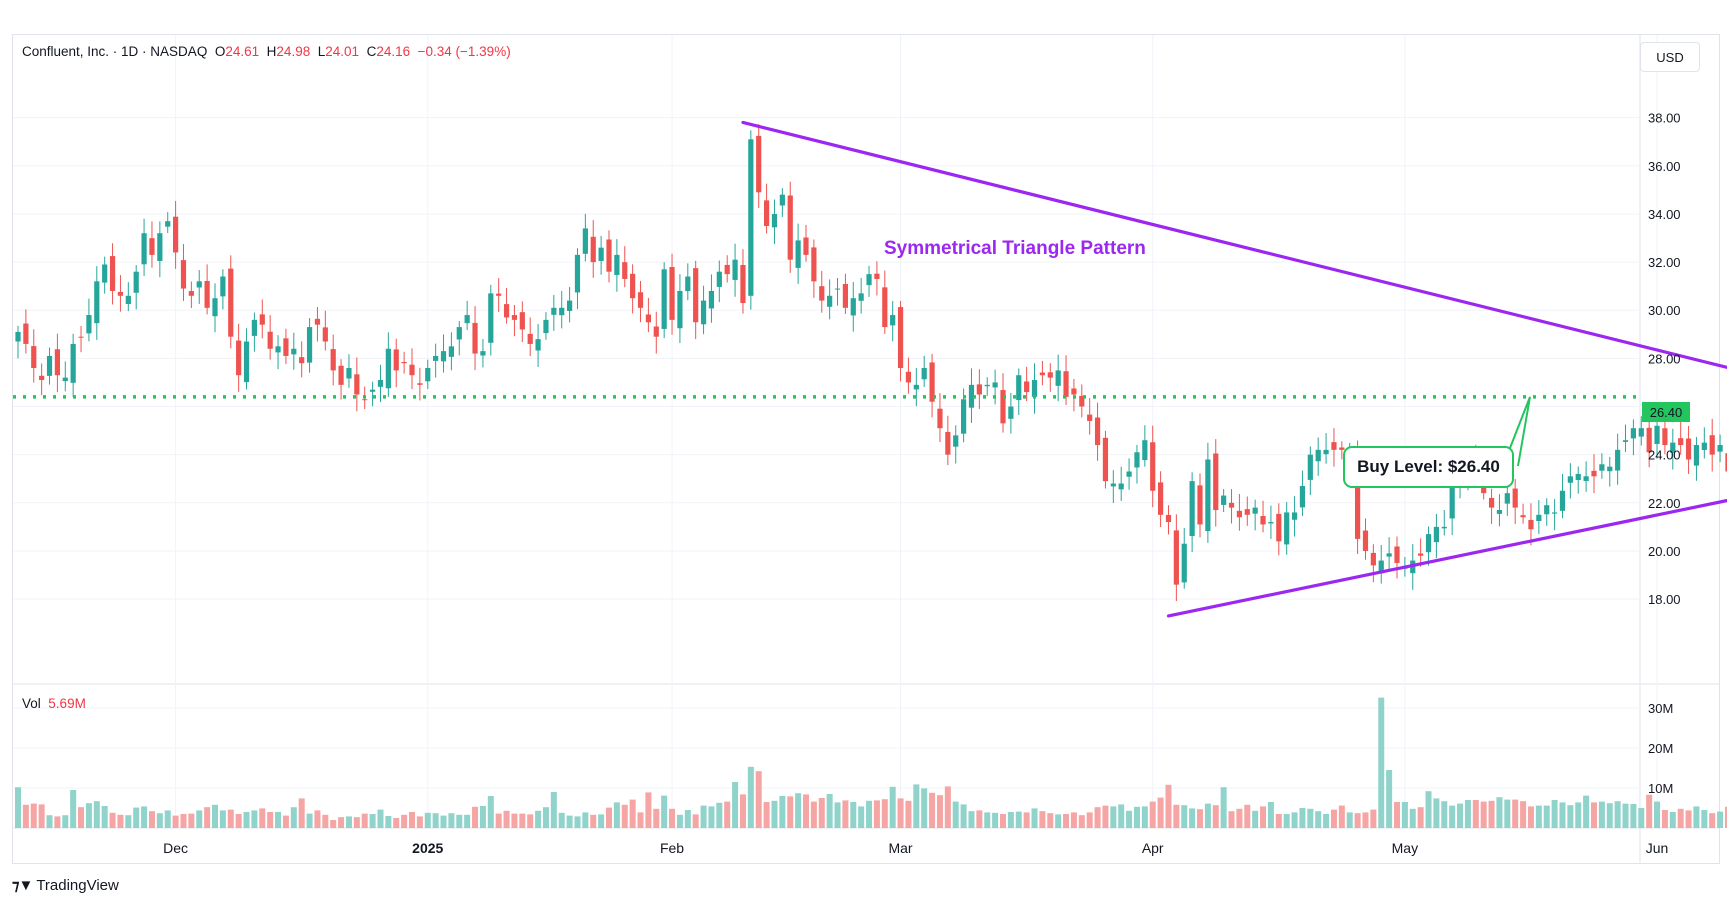  I want to click on volume-legend: Vol 5.69M, so click(54, 703).